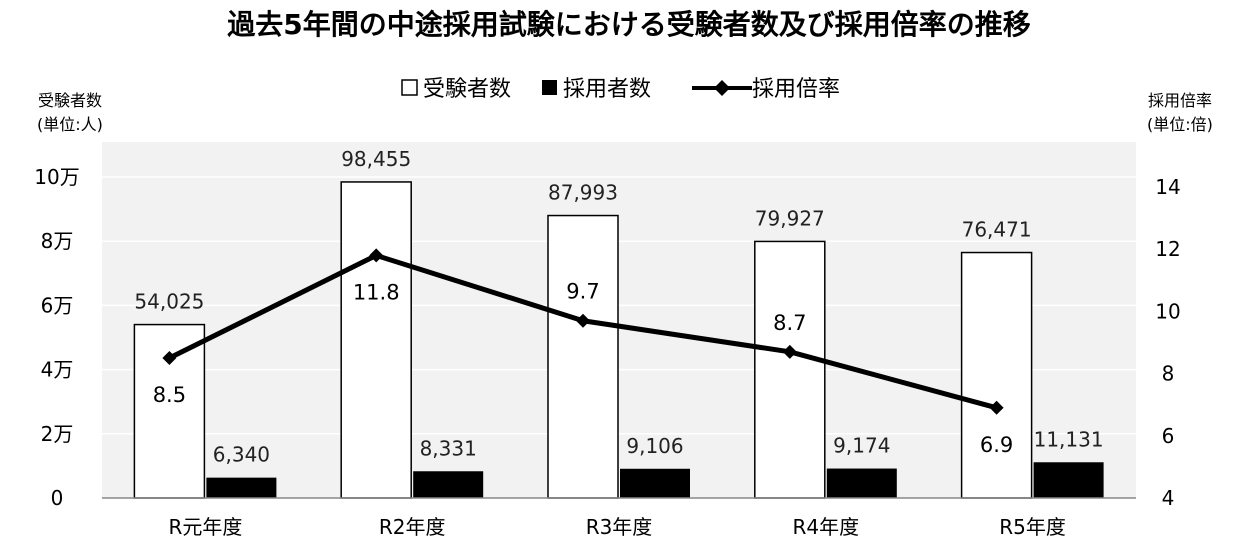  Describe the element at coordinates (169, 302) in the screenshot. I see `label-applicants: 54,025` at that location.